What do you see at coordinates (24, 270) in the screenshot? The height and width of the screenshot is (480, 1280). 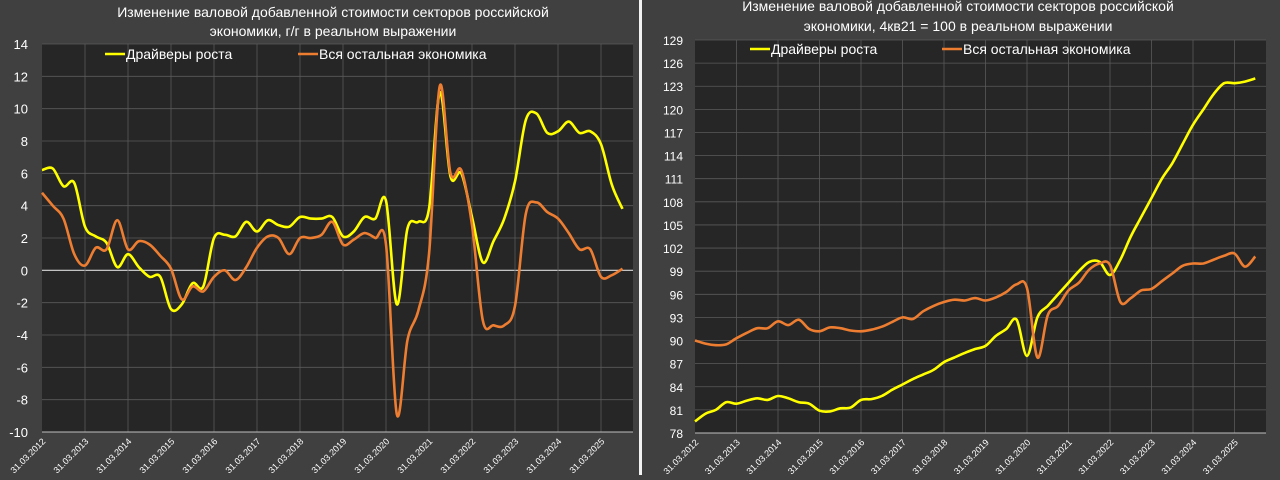 I see `y-tick-label: 0` at bounding box center [24, 270].